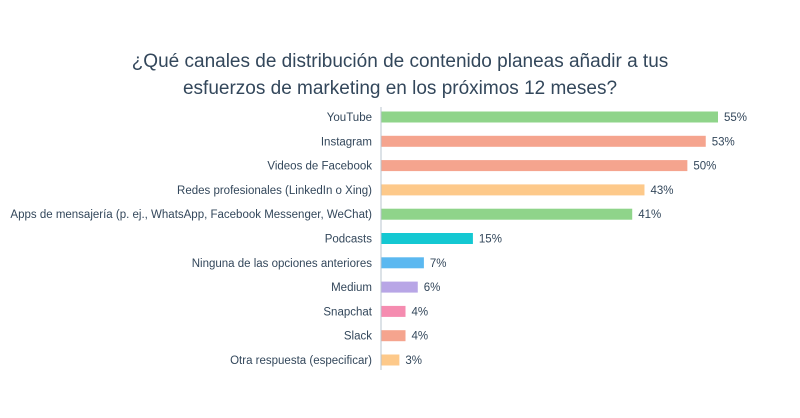 This screenshot has height=418, width=800. What do you see at coordinates (301, 361) in the screenshot?
I see `category-label: Otra respuesta (especificar)` at bounding box center [301, 361].